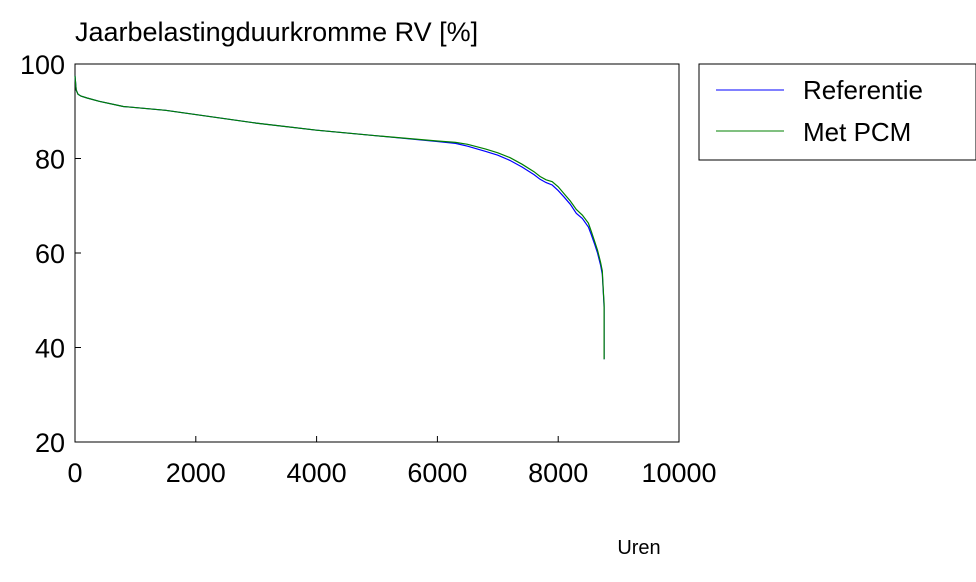 Image resolution: width=976 pixels, height=582 pixels. I want to click on x-tick-label: 2000, so click(196, 473).